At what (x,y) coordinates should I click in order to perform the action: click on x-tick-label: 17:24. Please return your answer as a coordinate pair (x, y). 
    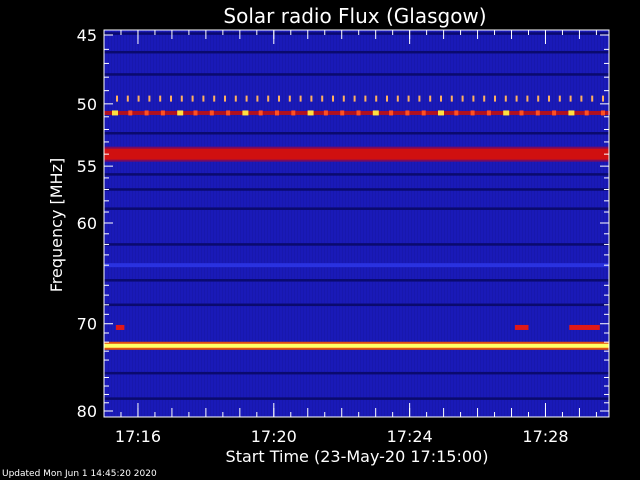
    Looking at the image, I should click on (410, 436).